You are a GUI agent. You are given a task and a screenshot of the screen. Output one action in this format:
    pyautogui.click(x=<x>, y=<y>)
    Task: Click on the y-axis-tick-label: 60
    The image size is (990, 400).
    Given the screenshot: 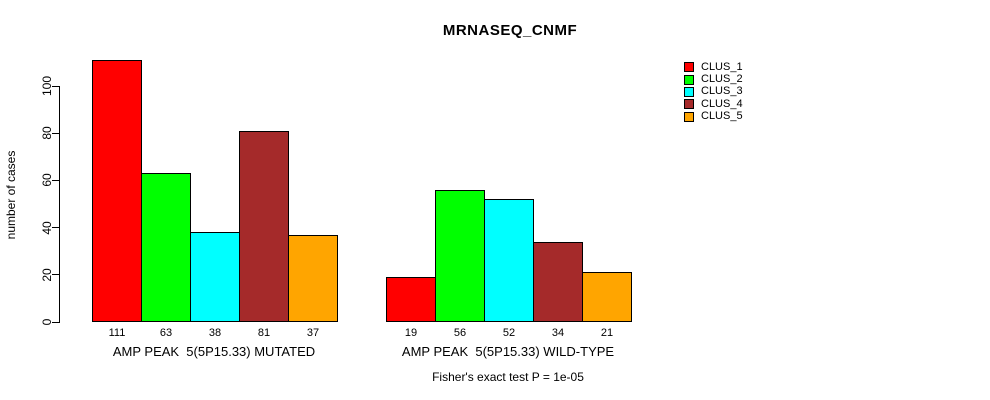 What is the action you would take?
    pyautogui.click(x=47, y=180)
    